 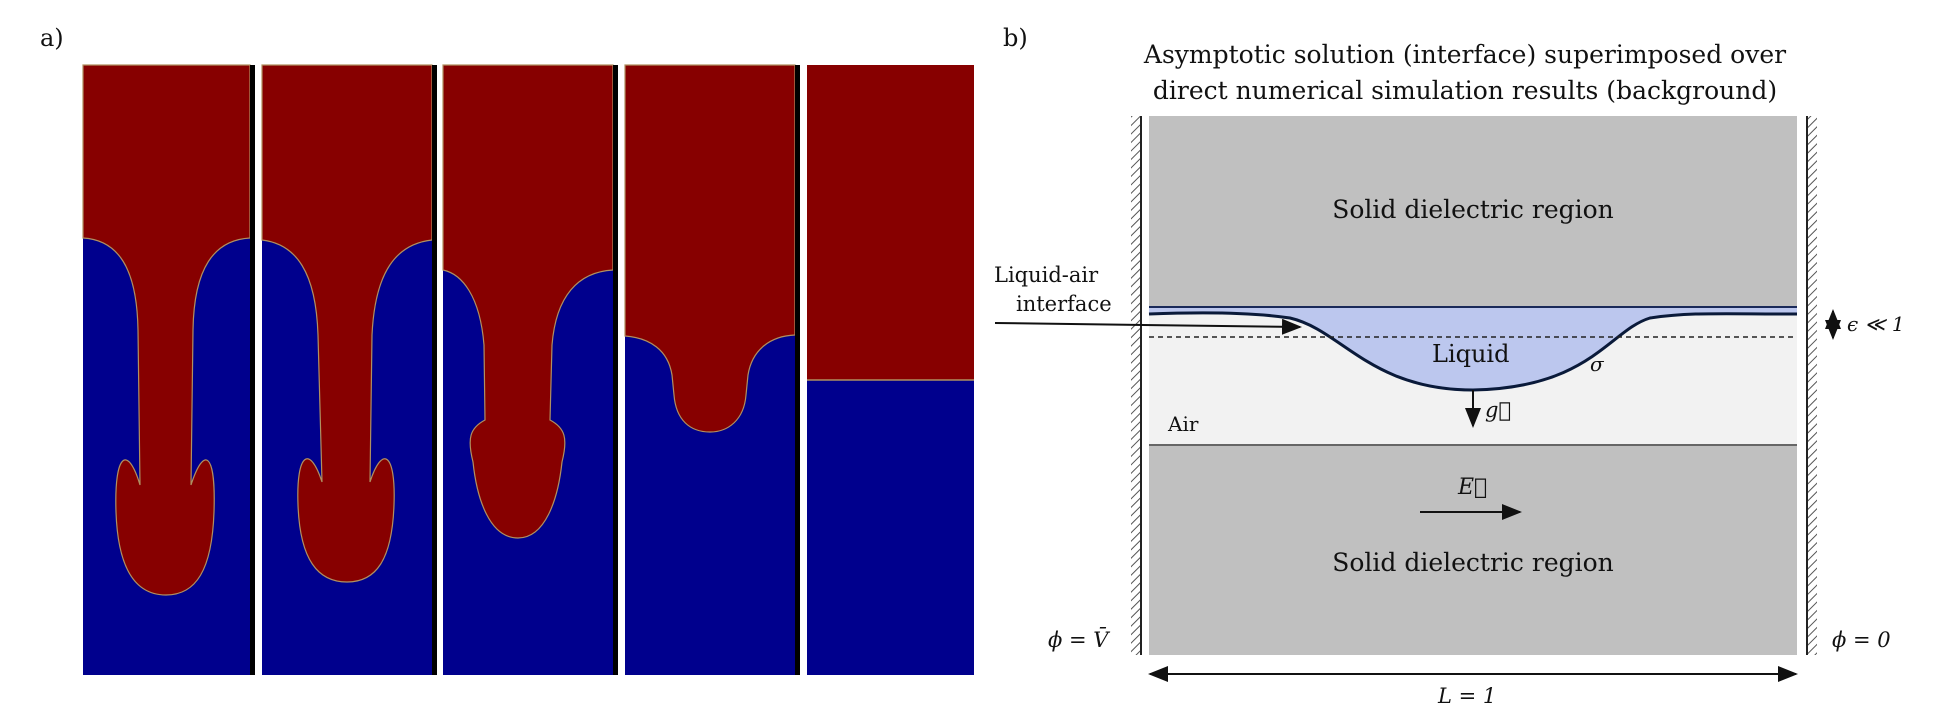 What do you see at coordinates (1015, 38) in the screenshot?
I see `panel-b-label: b)` at bounding box center [1015, 38].